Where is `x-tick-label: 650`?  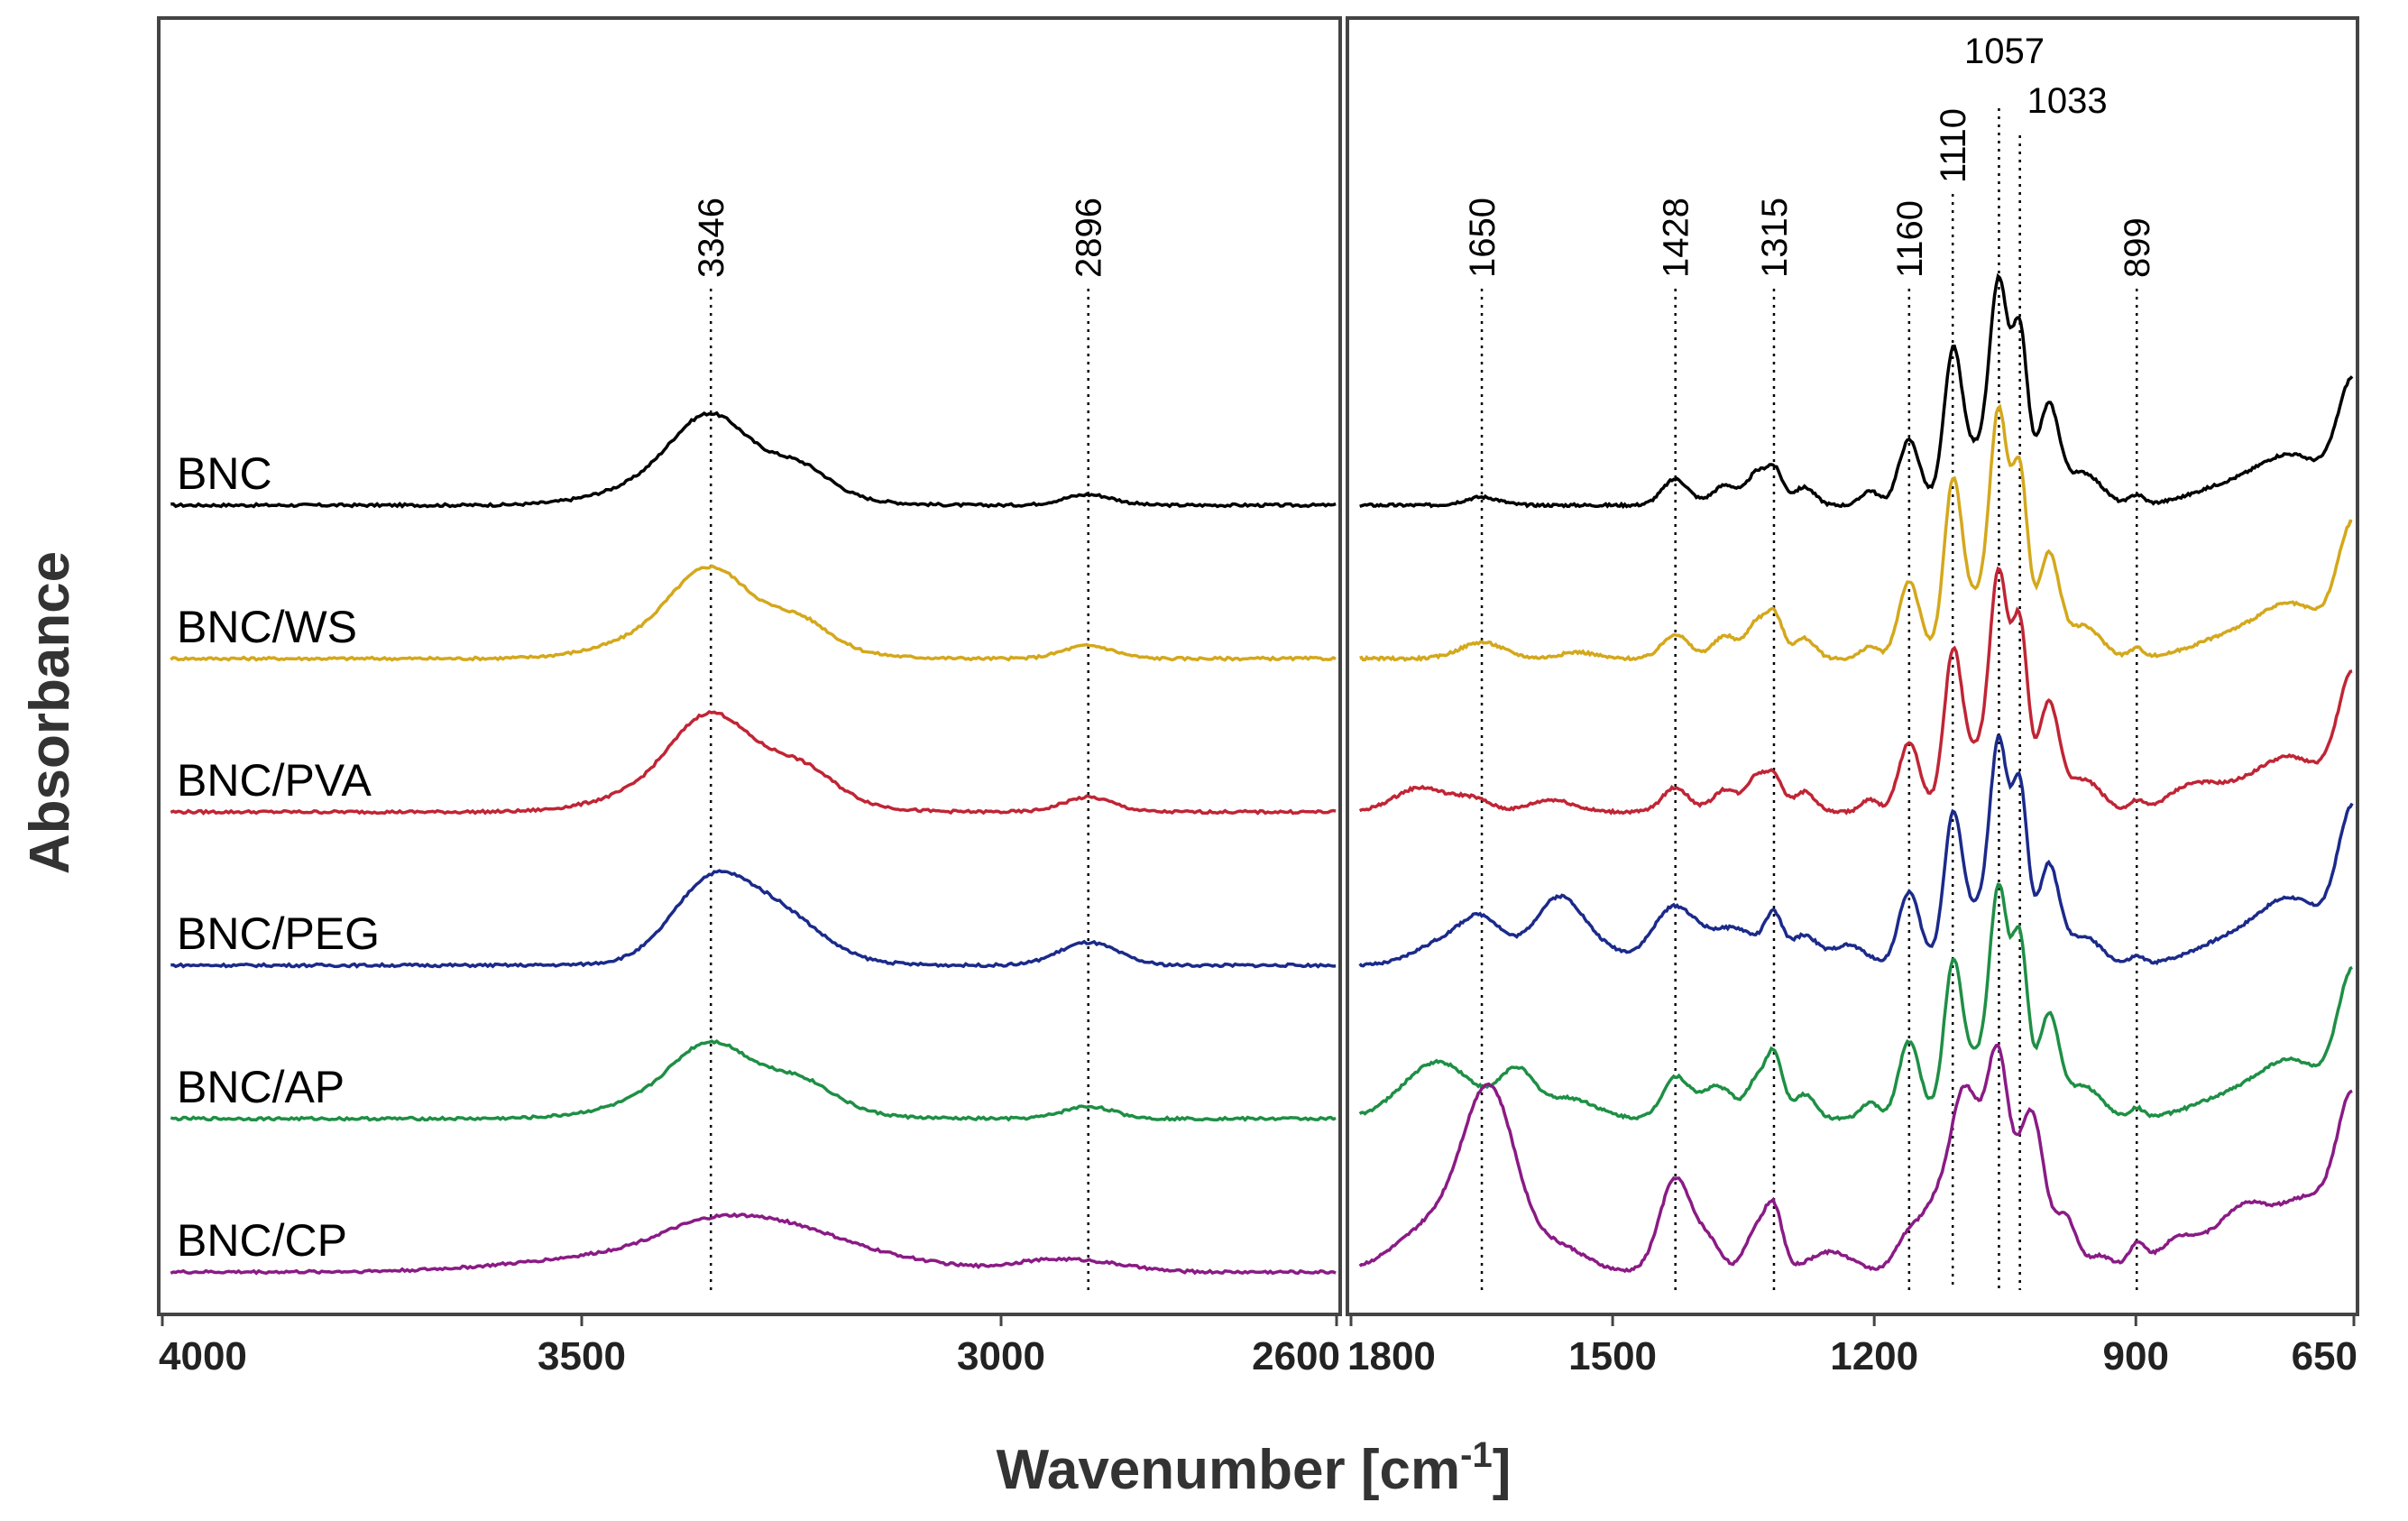 x-tick-label: 650 is located at coordinates (2324, 1356).